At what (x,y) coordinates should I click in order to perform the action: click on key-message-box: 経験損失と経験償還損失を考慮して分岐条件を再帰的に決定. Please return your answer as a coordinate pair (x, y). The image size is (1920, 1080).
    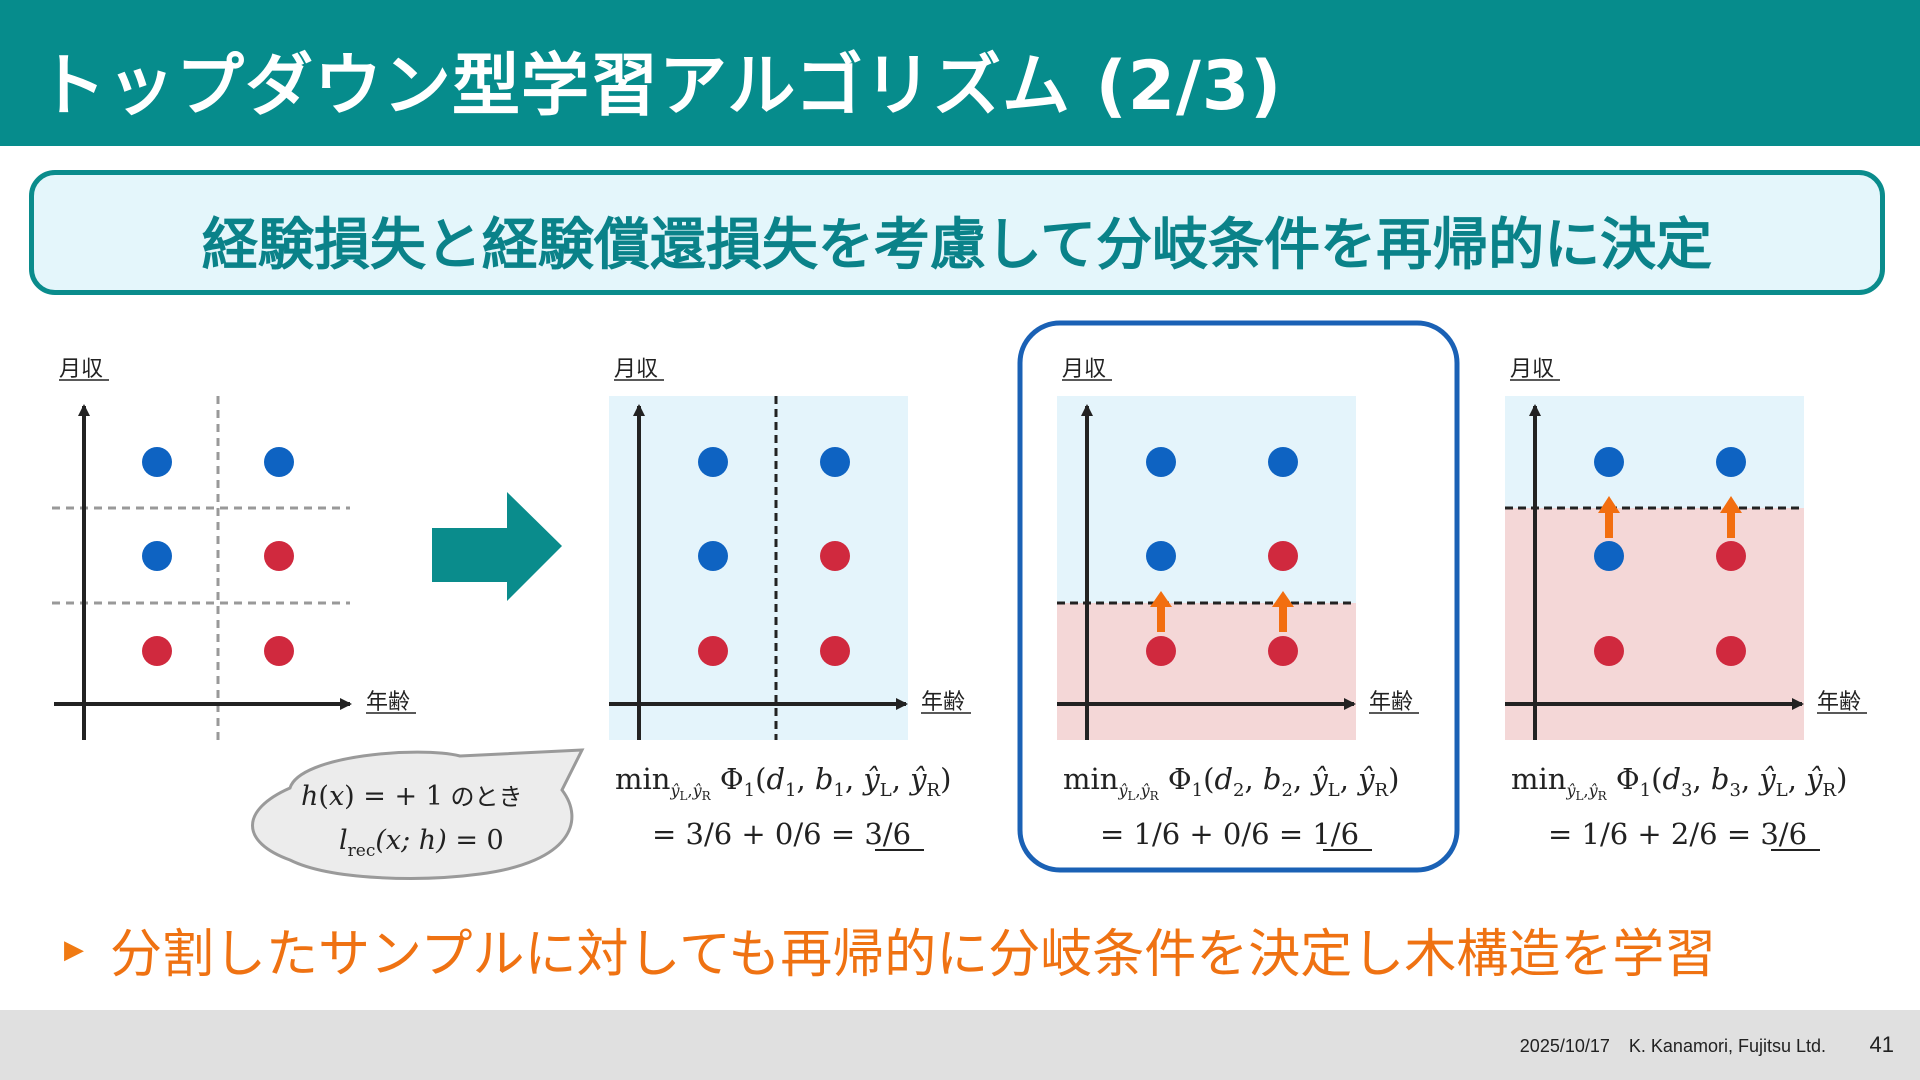
    Looking at the image, I should click on (957, 232).